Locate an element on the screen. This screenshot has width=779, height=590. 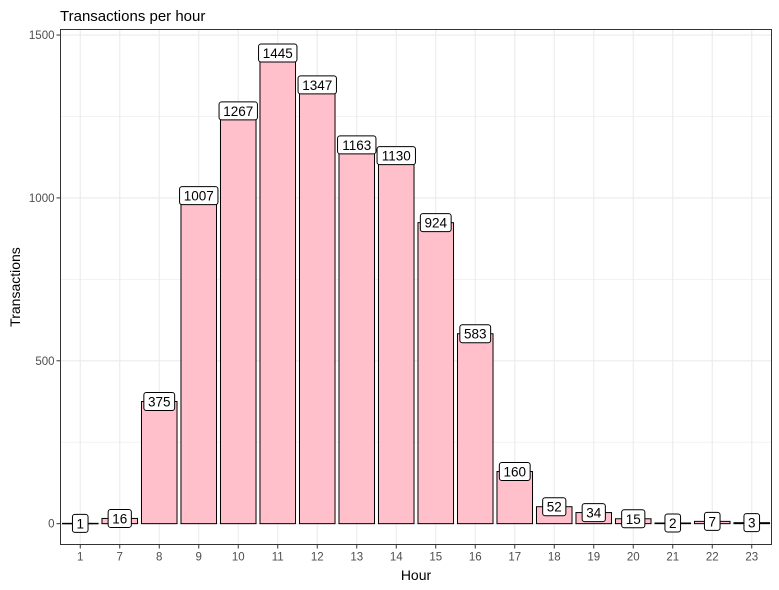
data-label-group: 375 is located at coordinates (159, 401).